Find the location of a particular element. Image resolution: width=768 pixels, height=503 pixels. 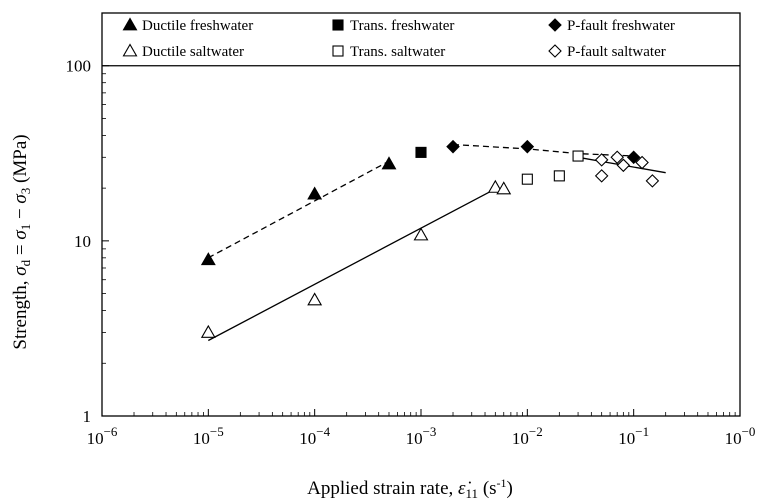

legend-label: Trans. saltwater is located at coordinates (397, 52).